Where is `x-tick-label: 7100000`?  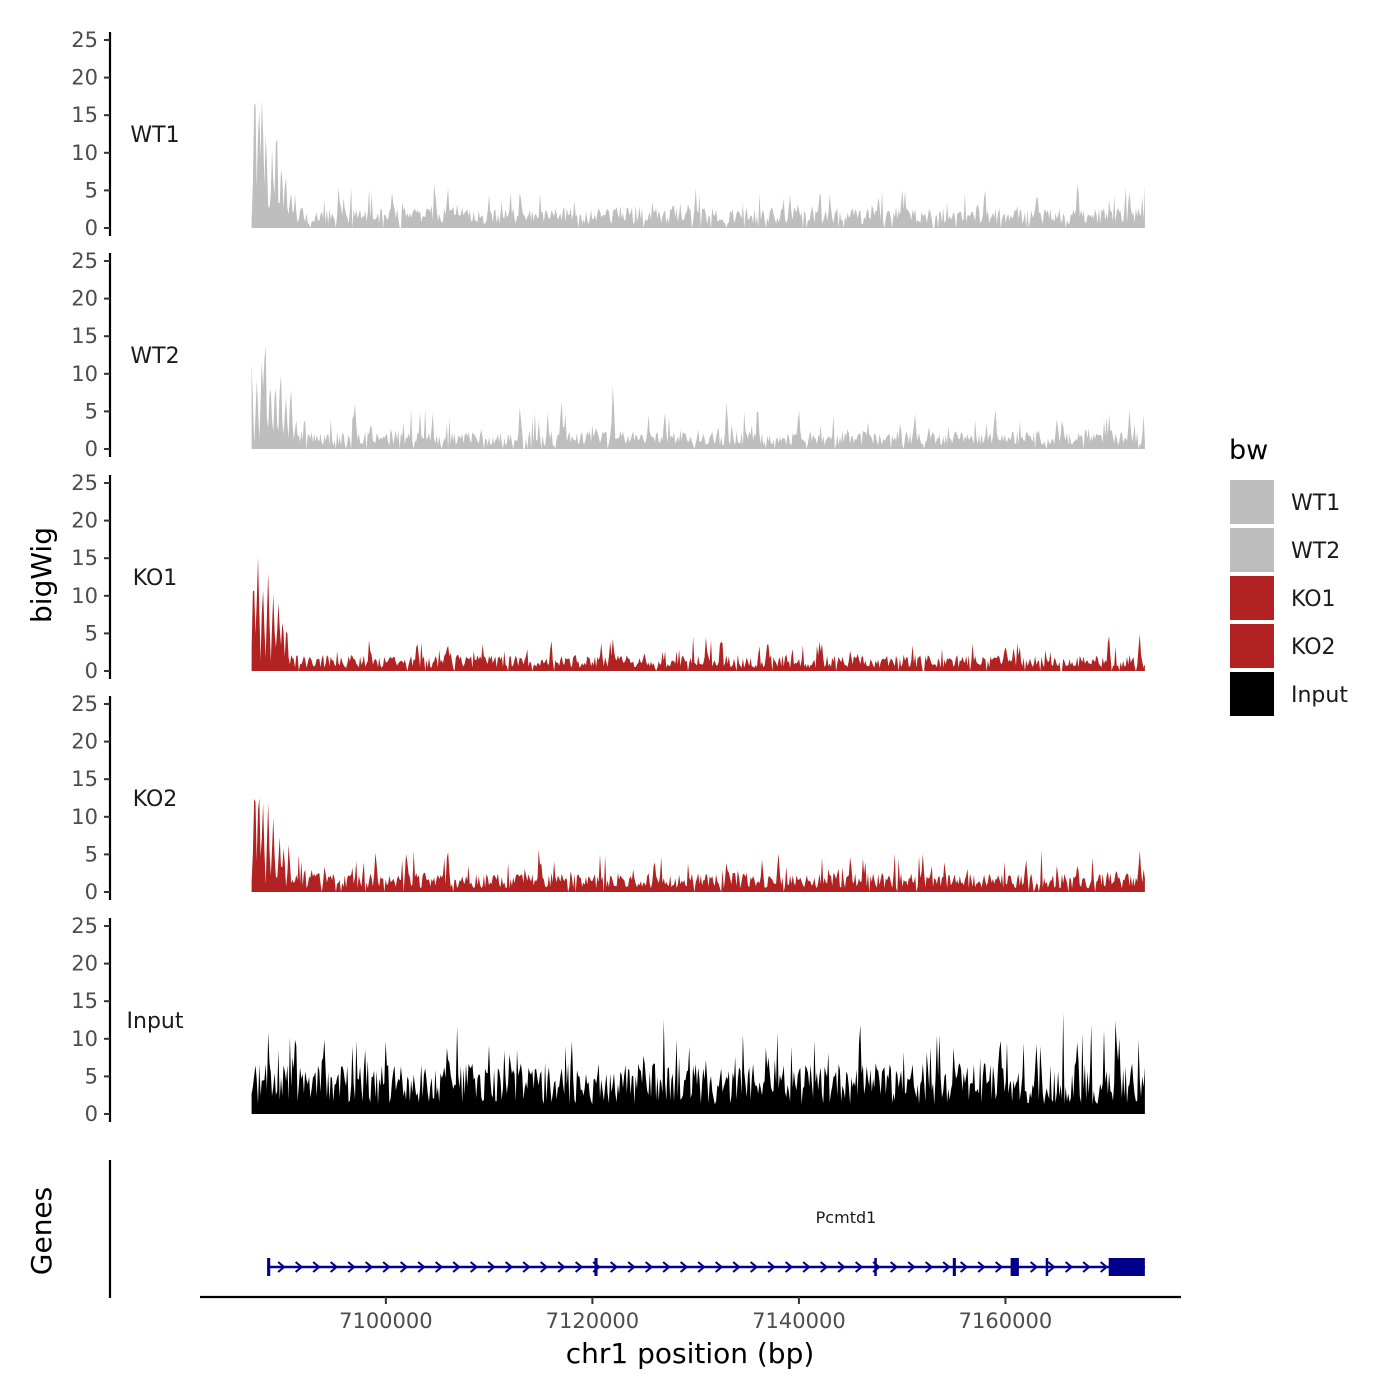
x-tick-label: 7100000 is located at coordinates (386, 1321).